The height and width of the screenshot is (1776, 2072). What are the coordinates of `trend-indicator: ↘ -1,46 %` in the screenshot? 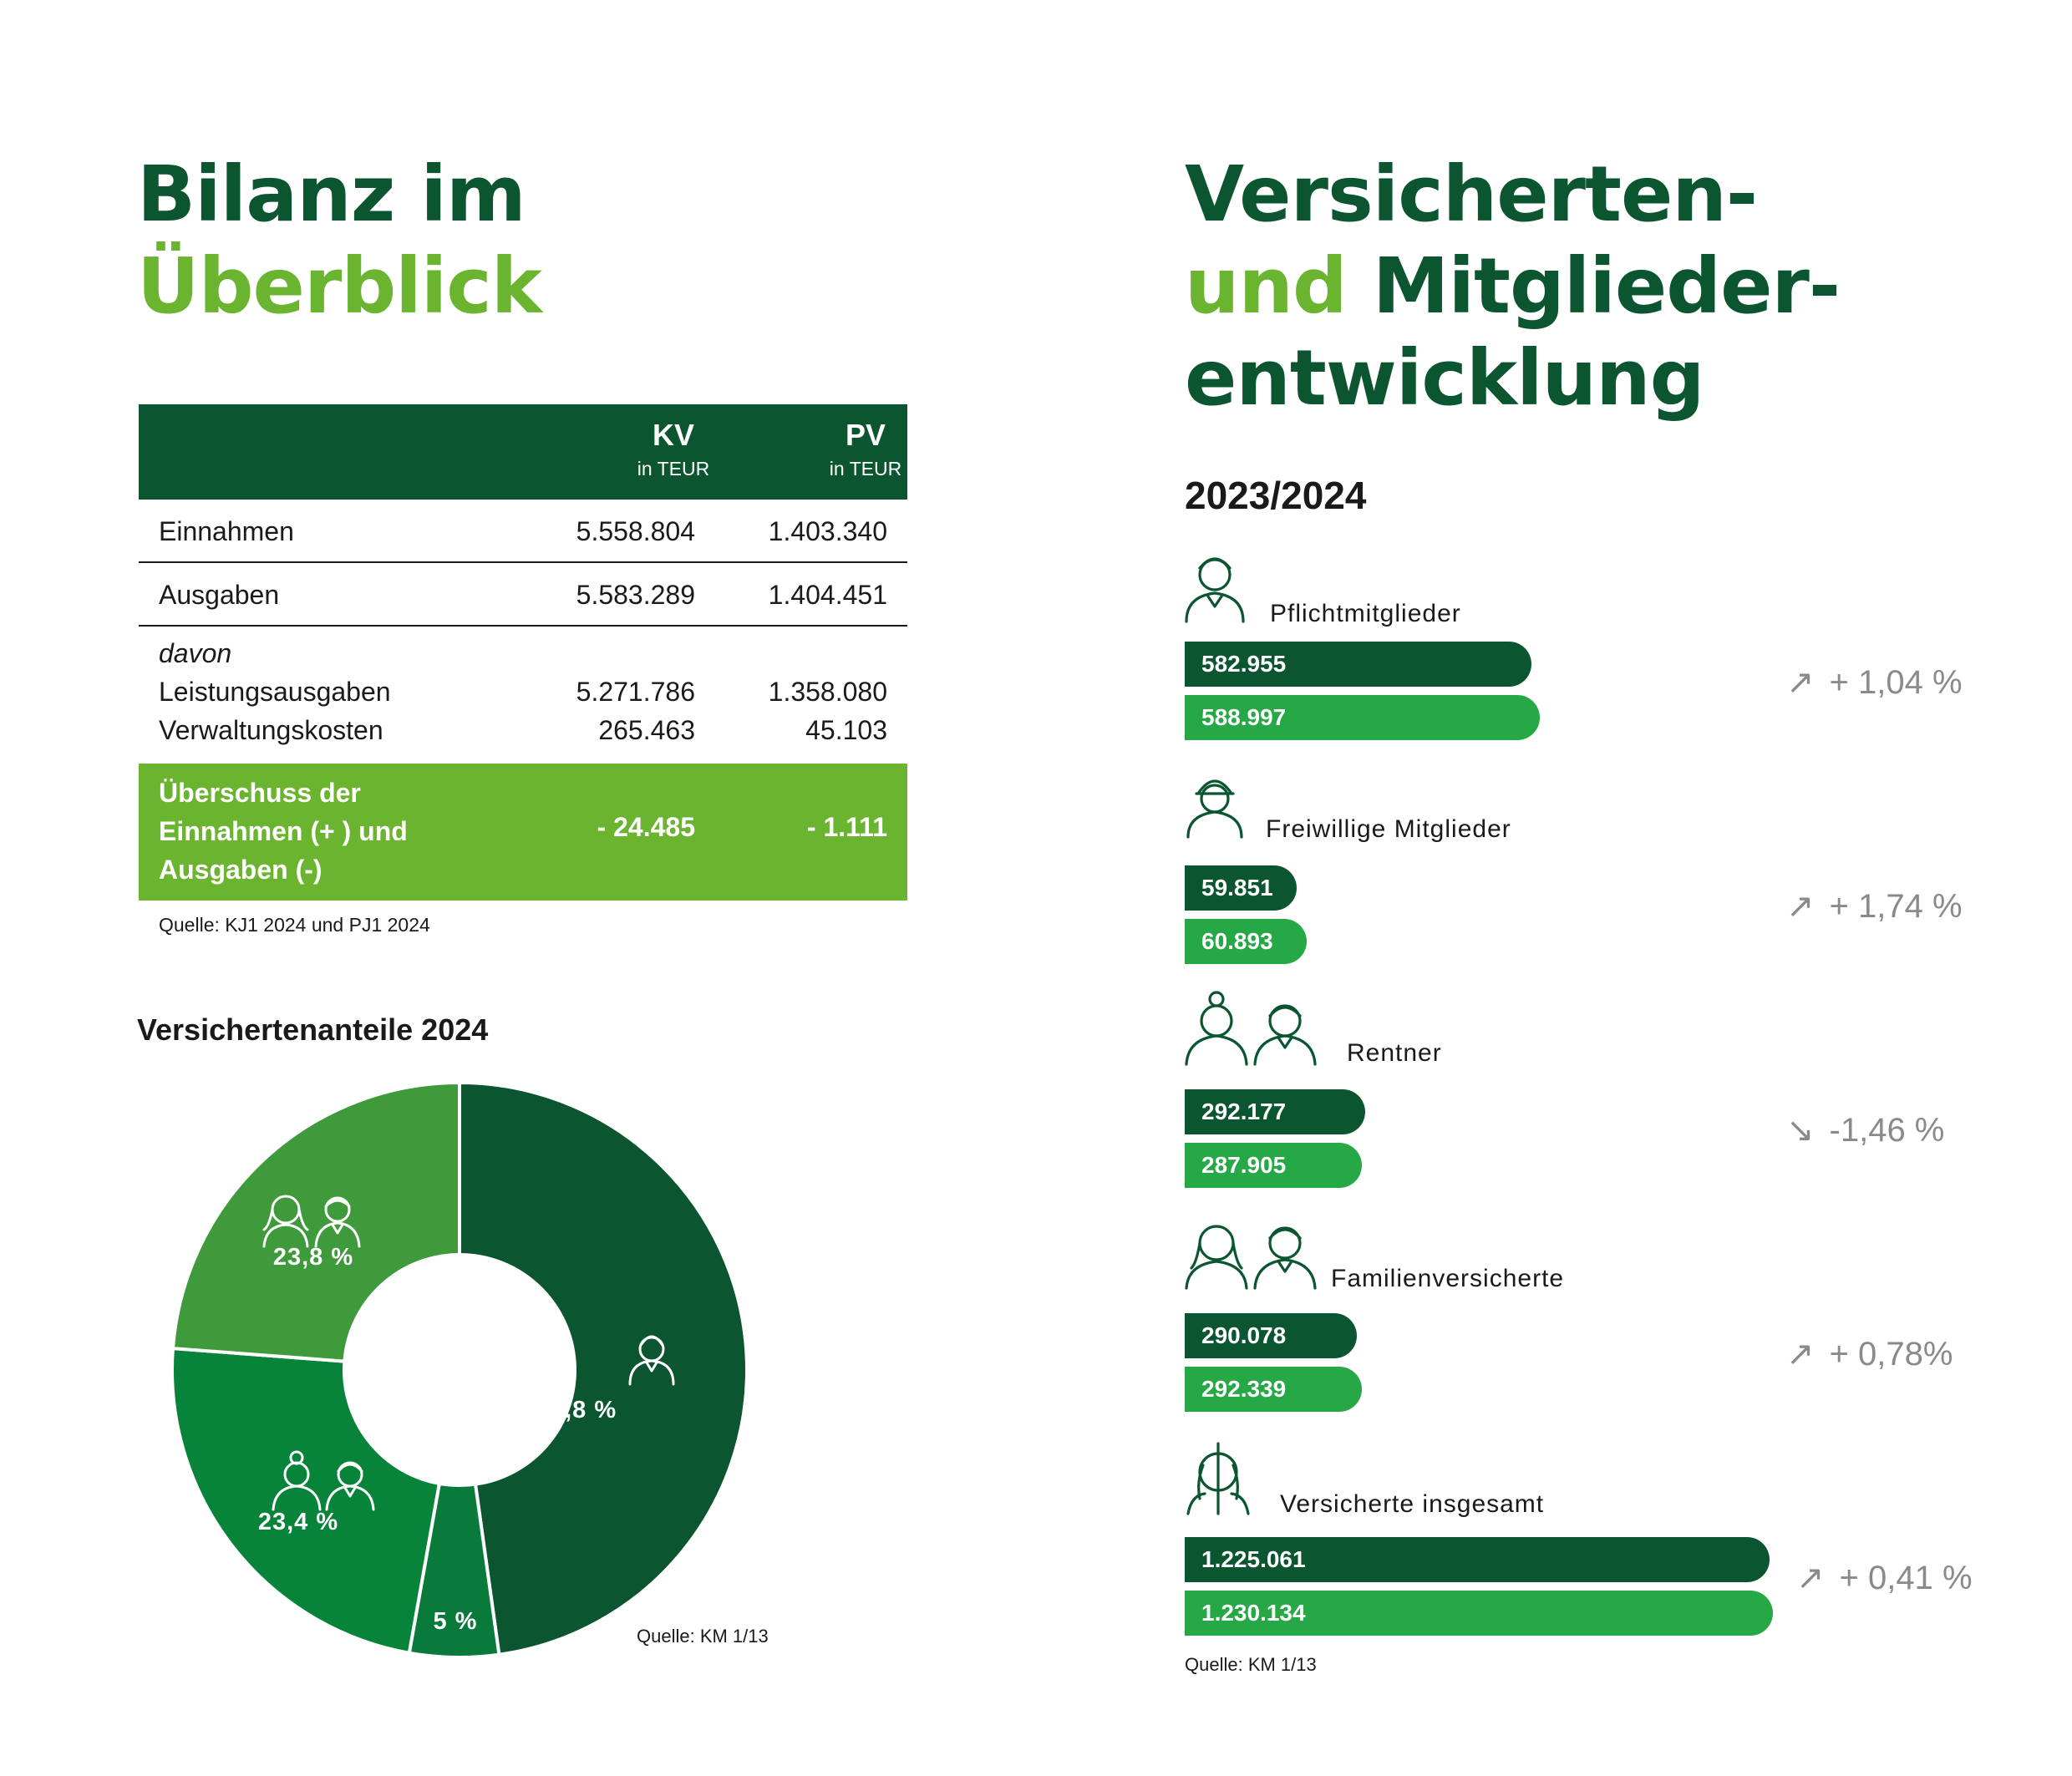 It's located at (1865, 1130).